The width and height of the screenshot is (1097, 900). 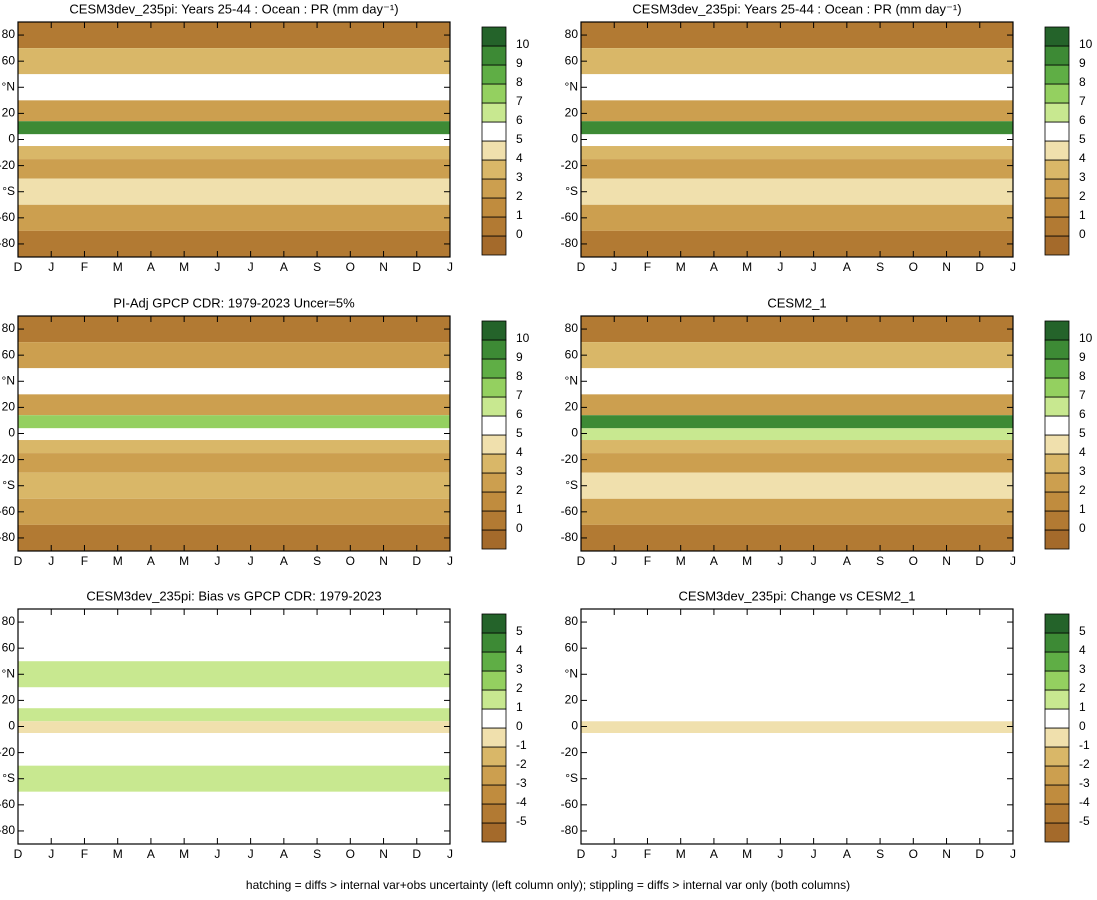 What do you see at coordinates (1084, 745) in the screenshot?
I see `colorbar-label: -1` at bounding box center [1084, 745].